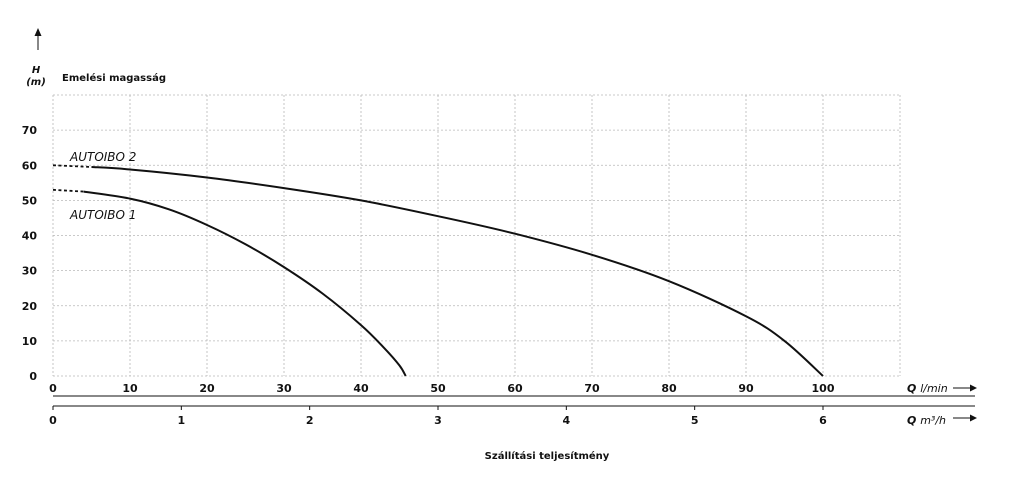  Describe the element at coordinates (72, 166) in the screenshot. I see `autoibo-2-curve-dashed` at that location.